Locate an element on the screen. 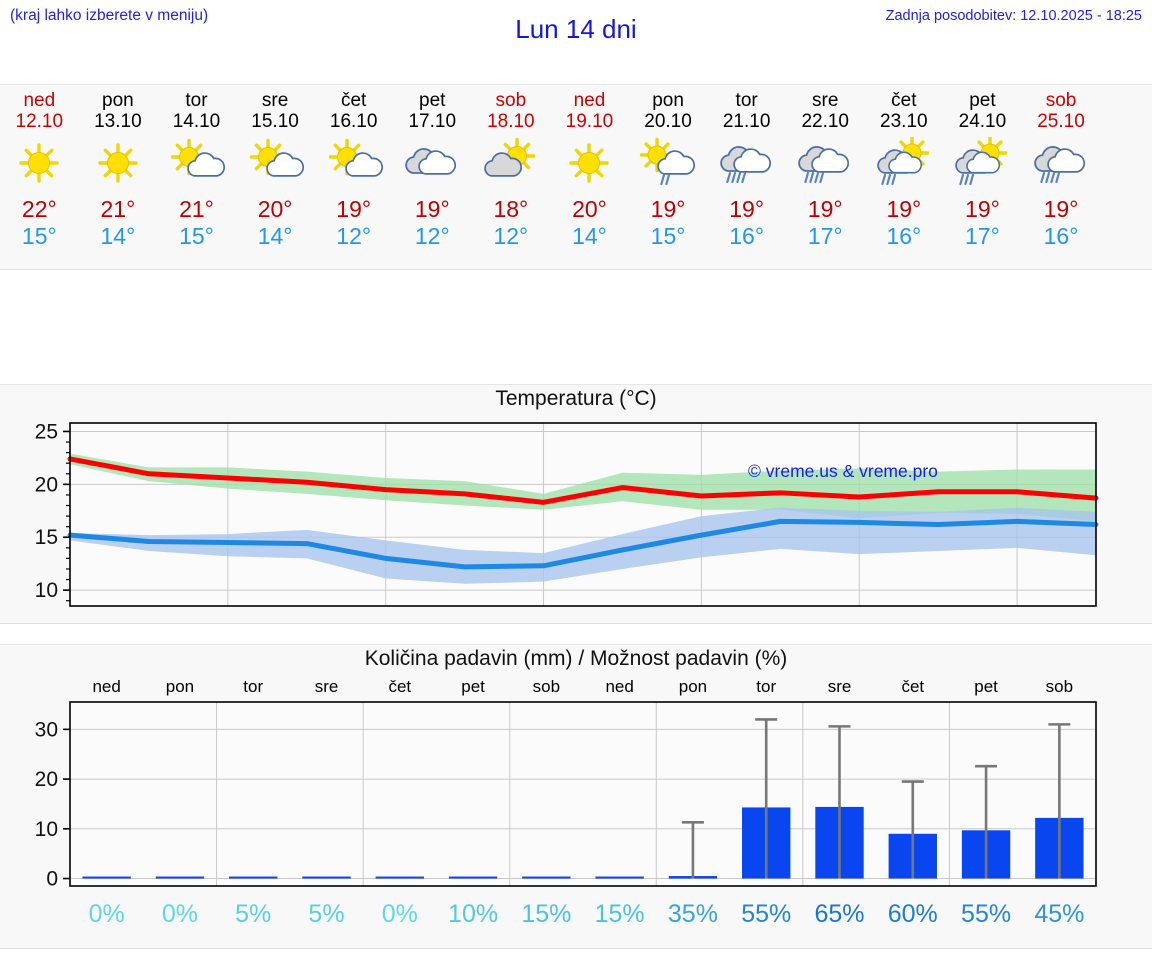  temperature-y-tick-label: 10 is located at coordinates (46, 590).